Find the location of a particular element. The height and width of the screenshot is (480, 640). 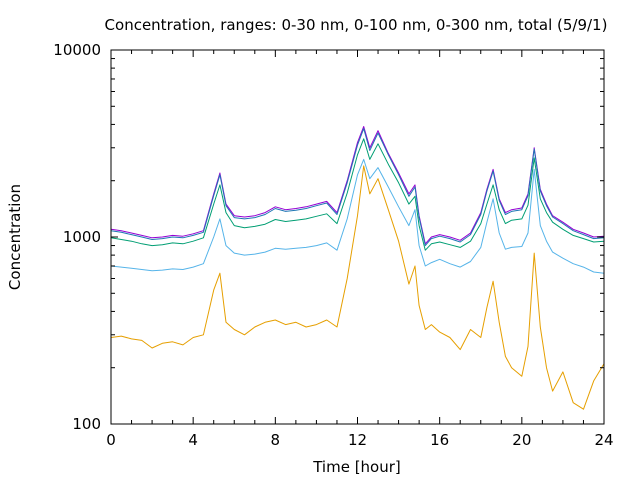

y-tick-label: 100 is located at coordinates (86, 424).